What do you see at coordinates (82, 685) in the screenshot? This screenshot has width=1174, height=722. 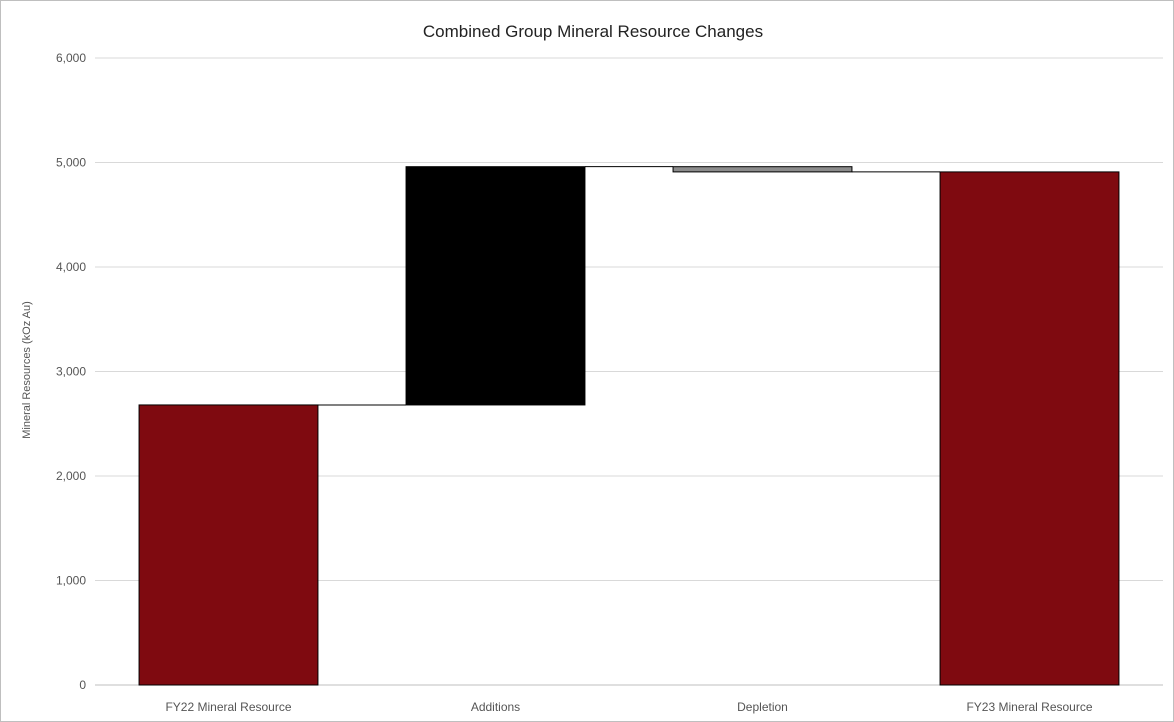 I see `y-tick-label: 0` at bounding box center [82, 685].